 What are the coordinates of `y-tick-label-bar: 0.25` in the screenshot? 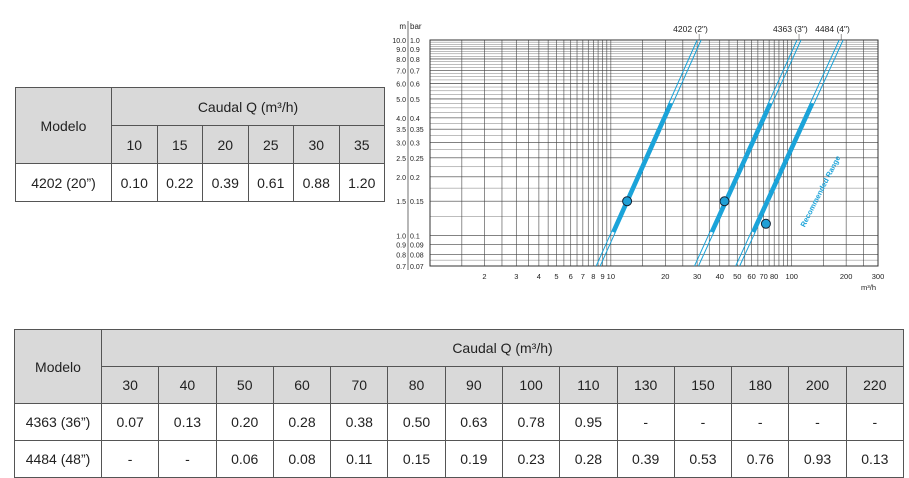 It's located at (417, 159).